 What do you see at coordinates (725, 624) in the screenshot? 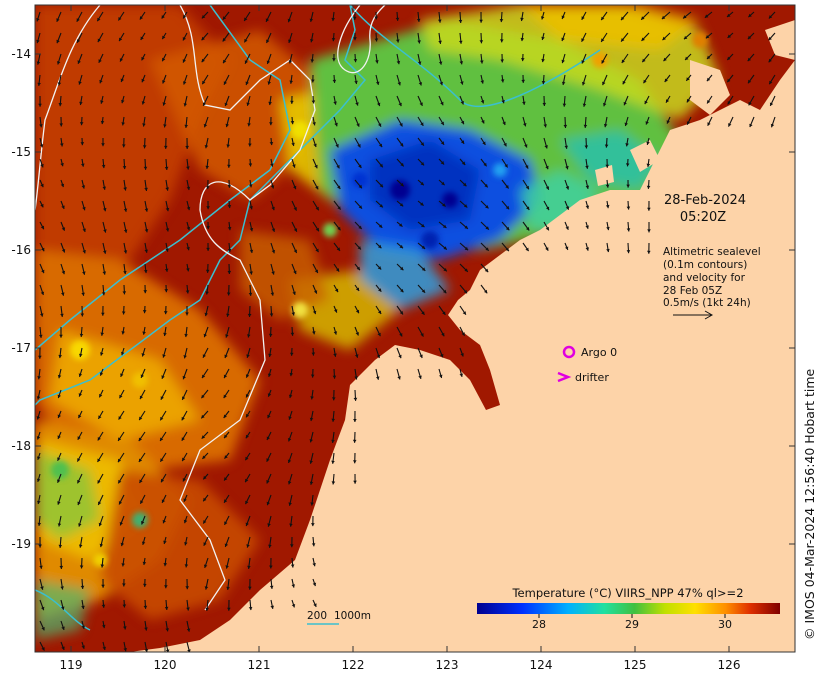
I see `colorbar-tick-label: 30` at bounding box center [725, 624].